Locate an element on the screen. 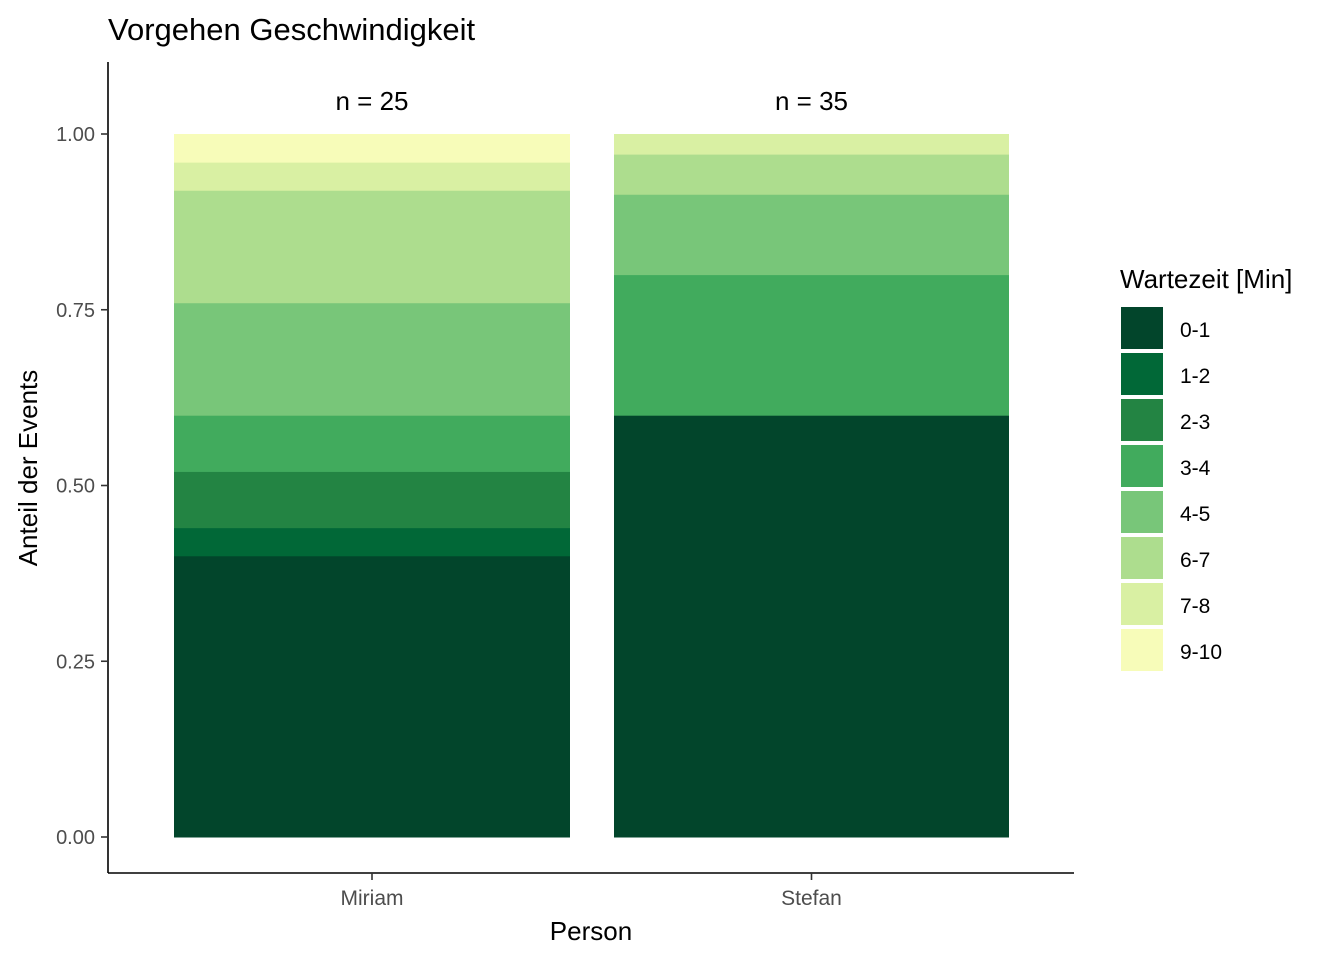 The height and width of the screenshot is (960, 1344). y-tick-label: 0.25 is located at coordinates (75, 662).